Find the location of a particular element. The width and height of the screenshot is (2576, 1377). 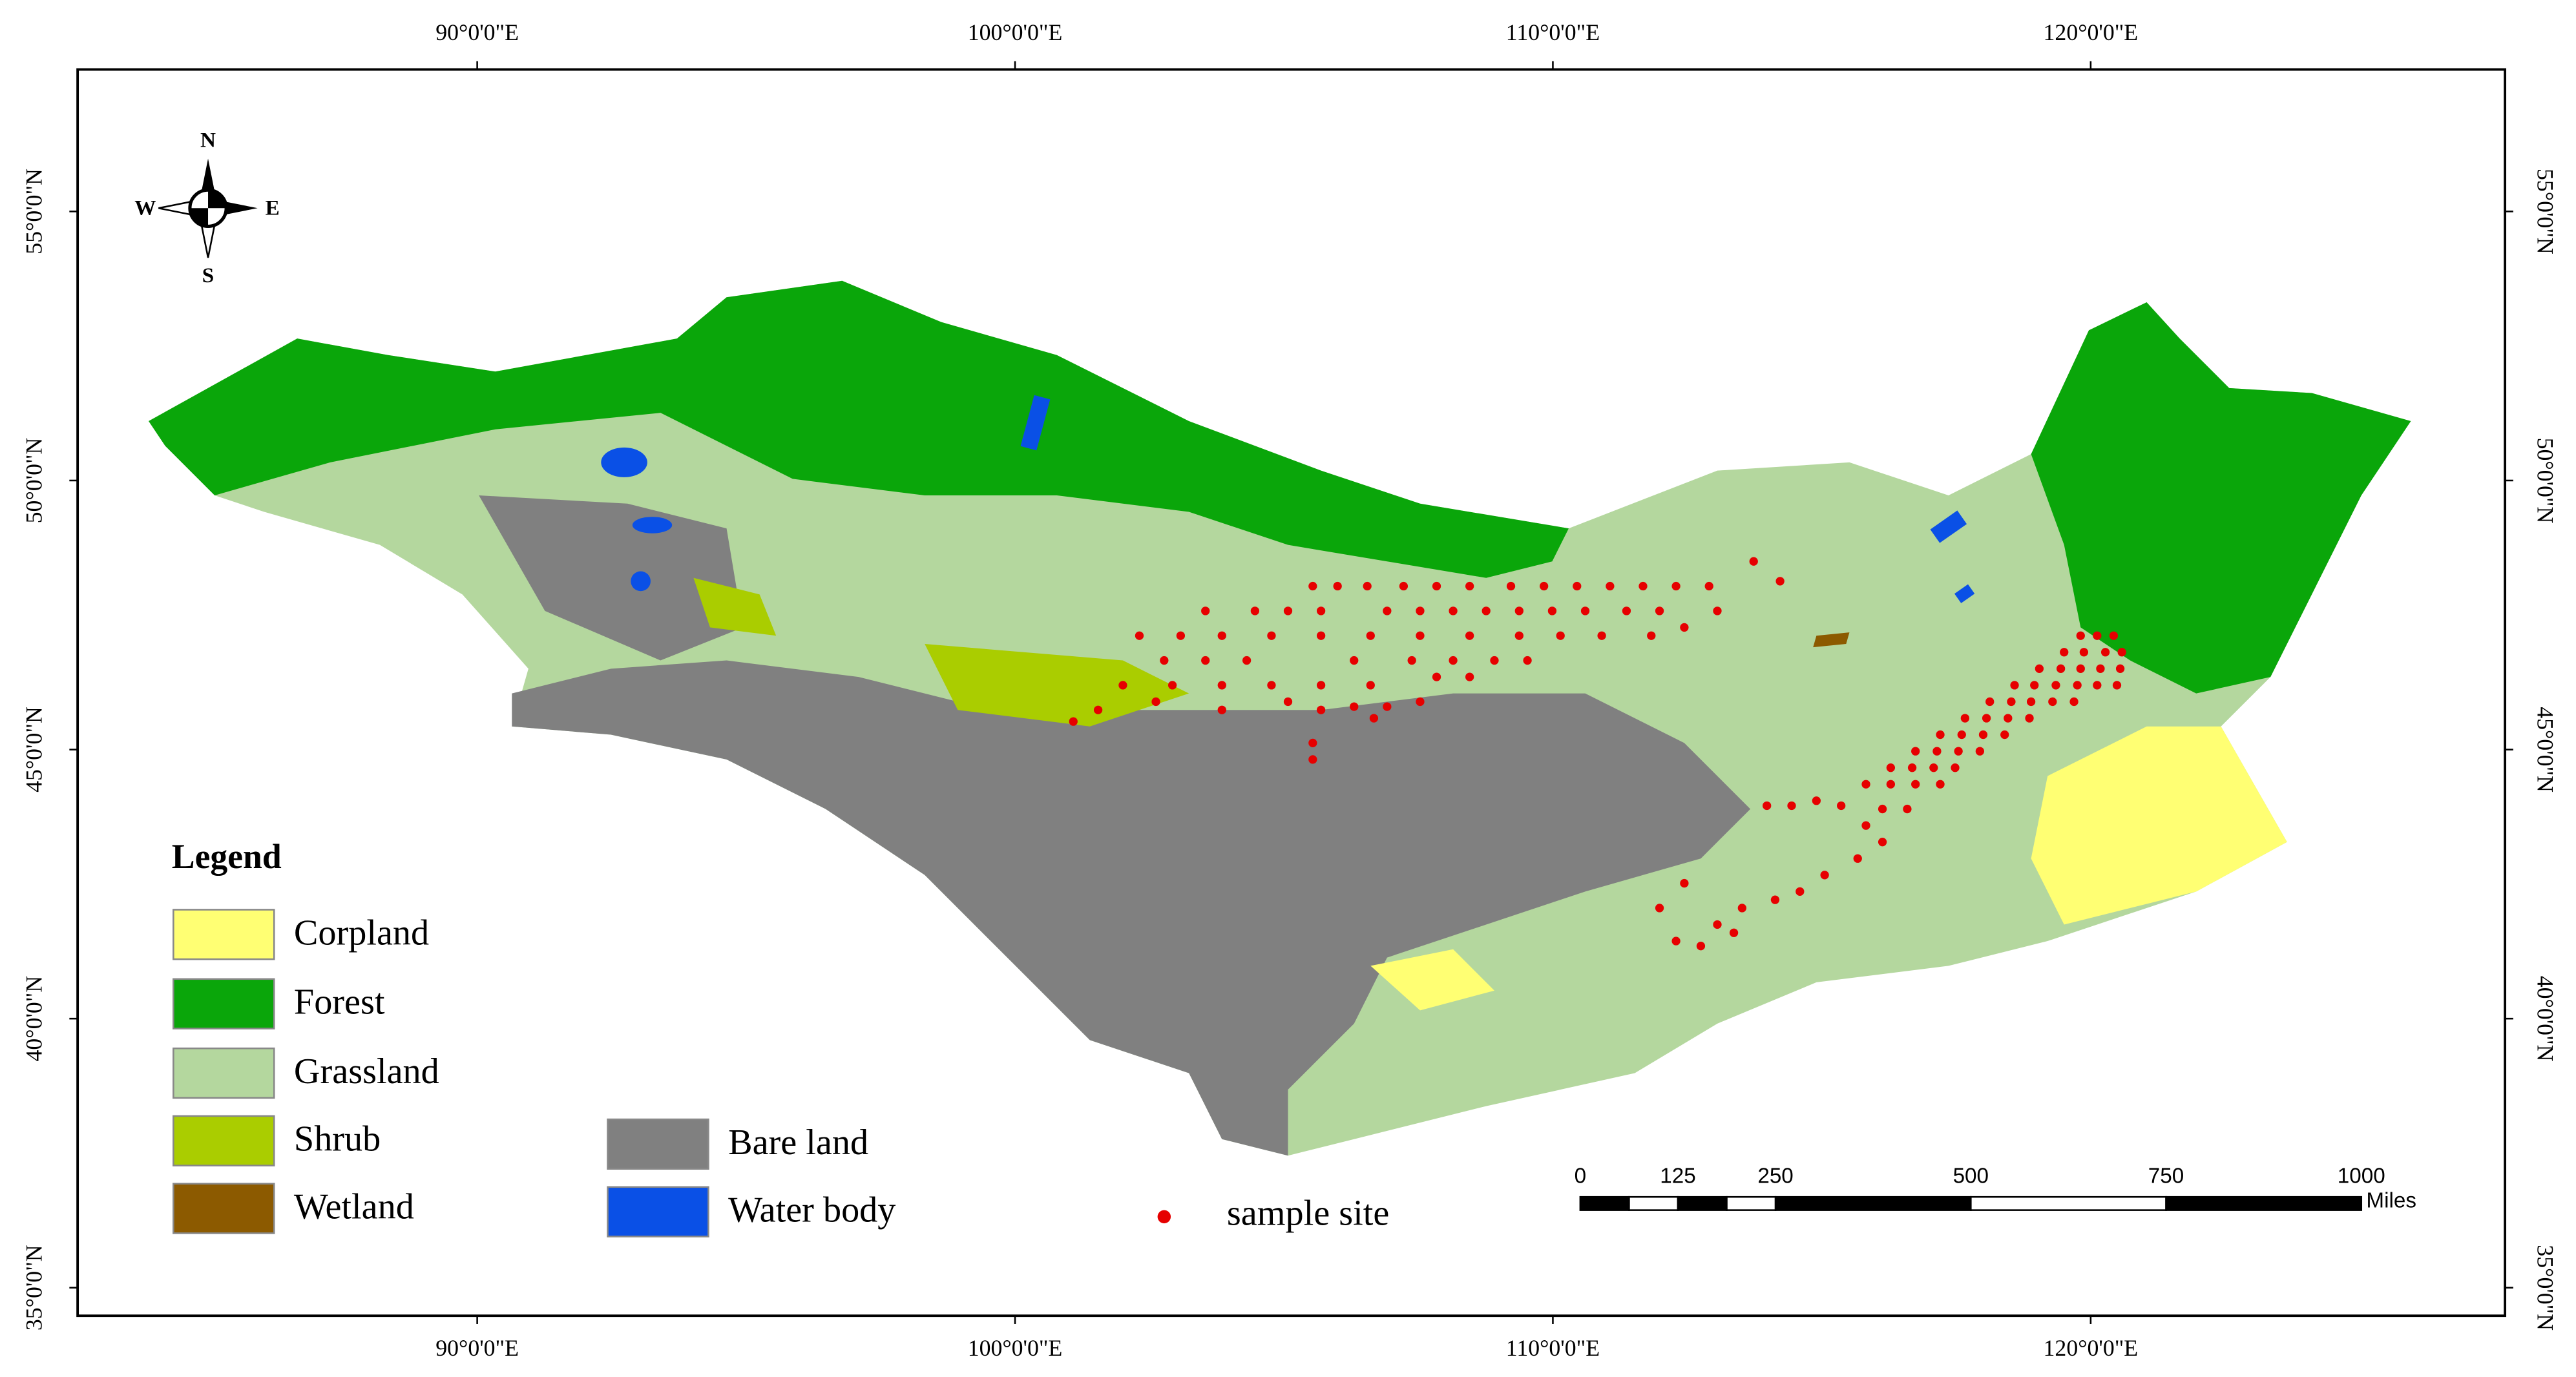

scale-label: 125 is located at coordinates (1677, 1176).